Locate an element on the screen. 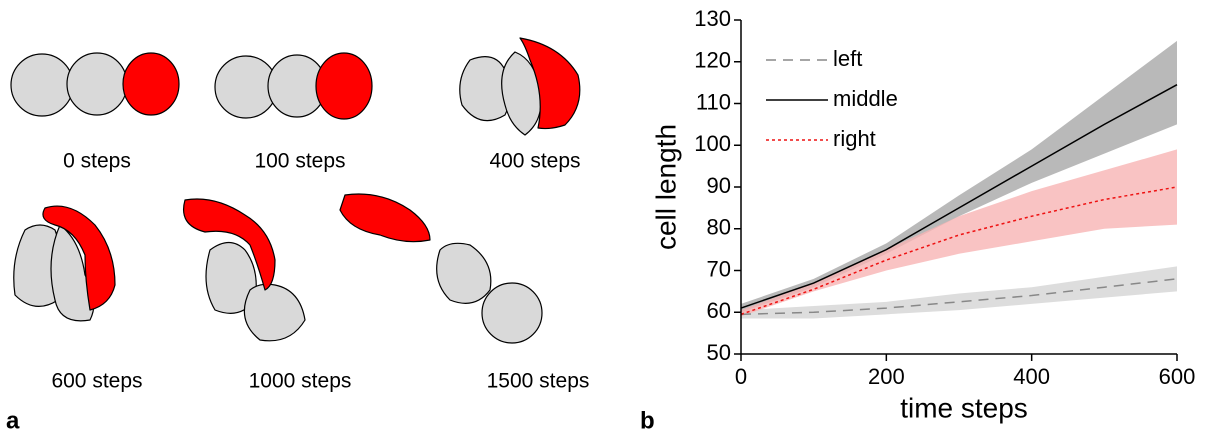  caption: 1500 steps is located at coordinates (538, 381).